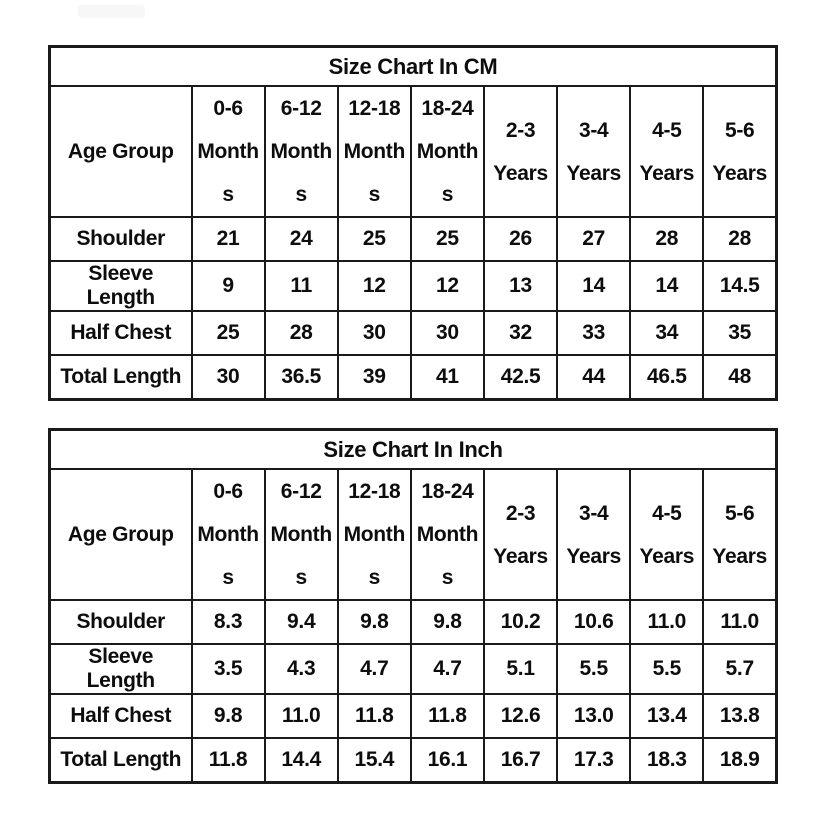  I want to click on cell-value: 10.2, so click(520, 622).